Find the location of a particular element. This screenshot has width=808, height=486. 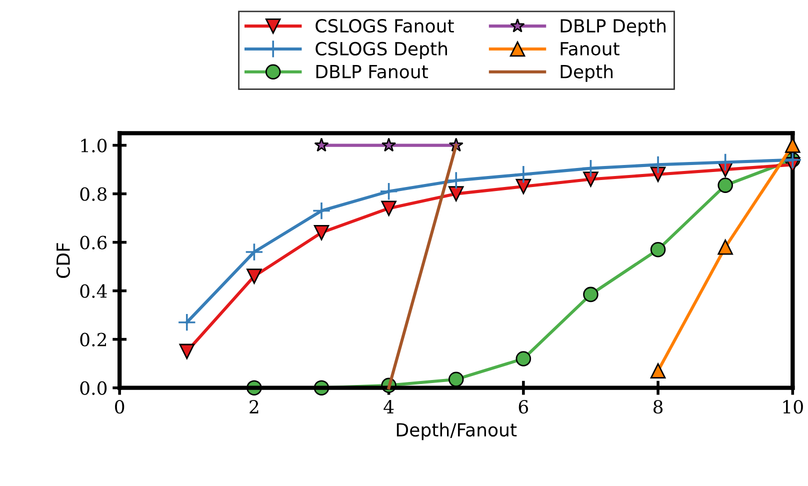

y-tick-label: 0.0 is located at coordinates (93, 388).